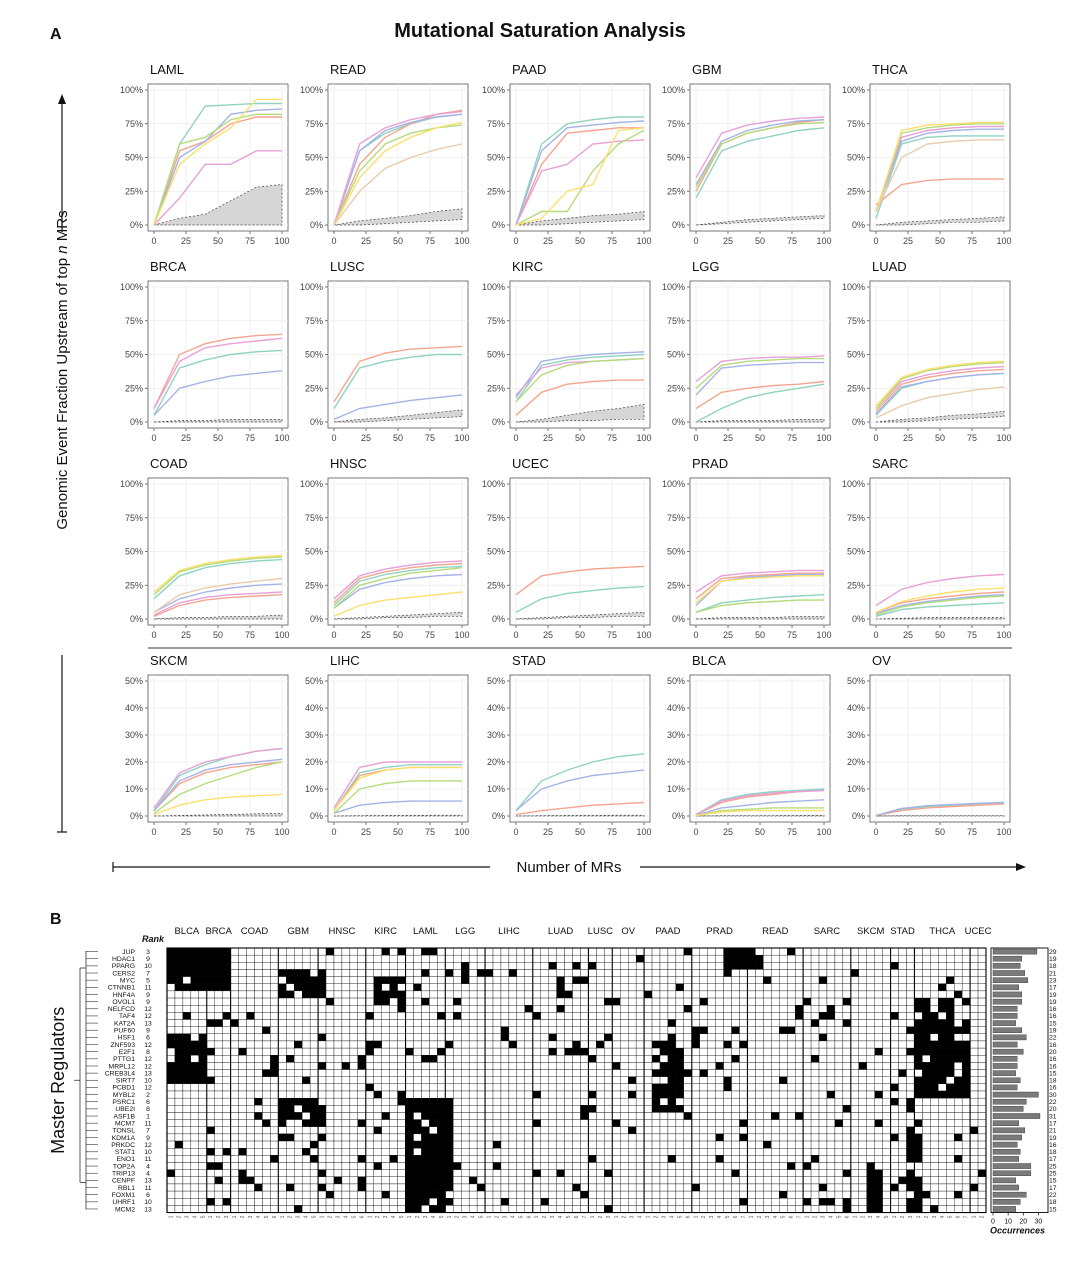  Describe the element at coordinates (908, 635) in the screenshot. I see `x-tick-label: 25` at that location.